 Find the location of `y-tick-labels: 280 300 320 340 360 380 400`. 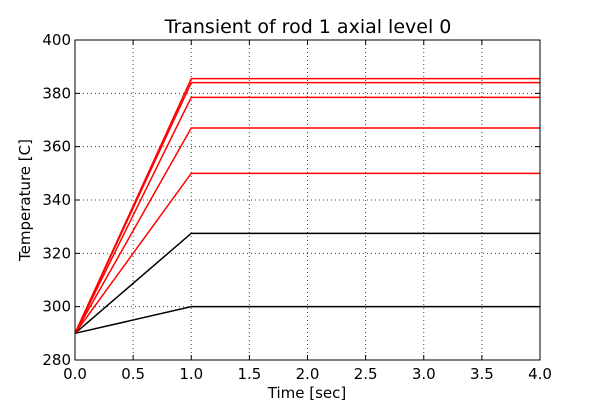

y-tick-labels: 280 300 320 340 360 380 400 is located at coordinates (56, 200).